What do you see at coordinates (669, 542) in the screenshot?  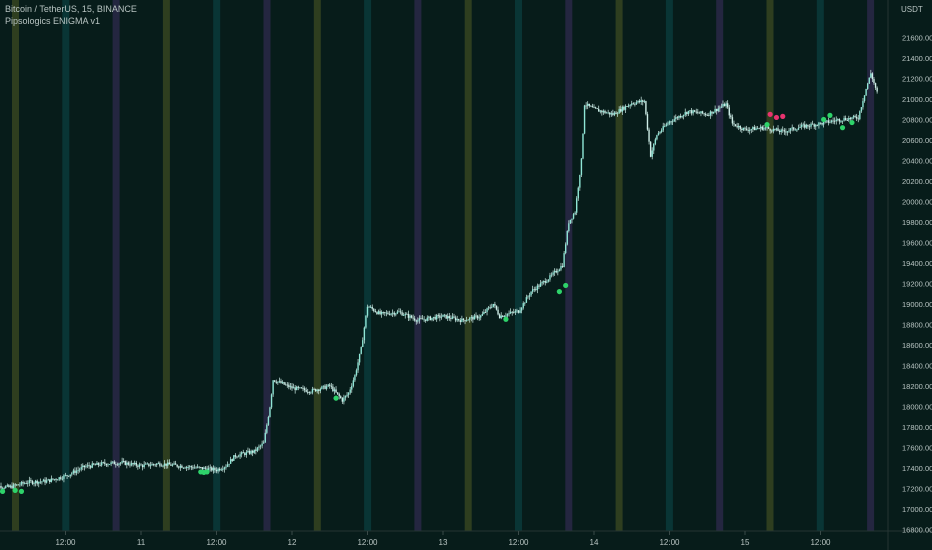 I see `time-tick-label: 12:00` at bounding box center [669, 542].